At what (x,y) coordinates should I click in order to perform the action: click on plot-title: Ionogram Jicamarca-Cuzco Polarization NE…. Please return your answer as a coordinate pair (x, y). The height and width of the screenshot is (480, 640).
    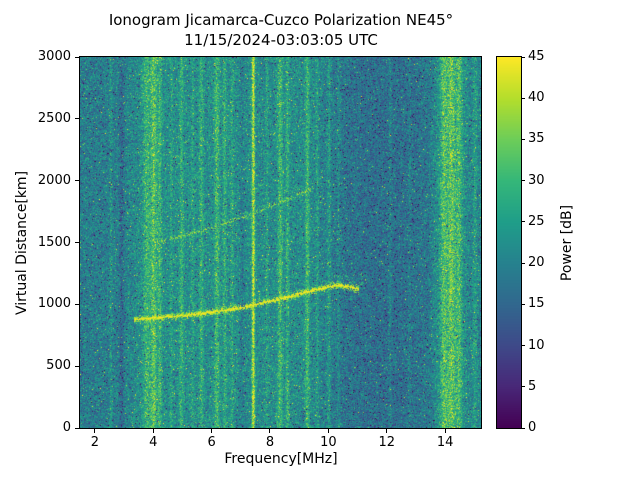
    Looking at the image, I should click on (281, 20).